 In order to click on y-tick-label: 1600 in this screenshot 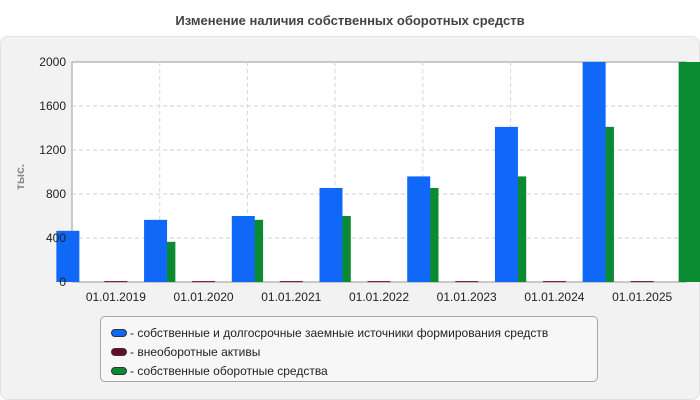, I will do `click(52, 106)`.